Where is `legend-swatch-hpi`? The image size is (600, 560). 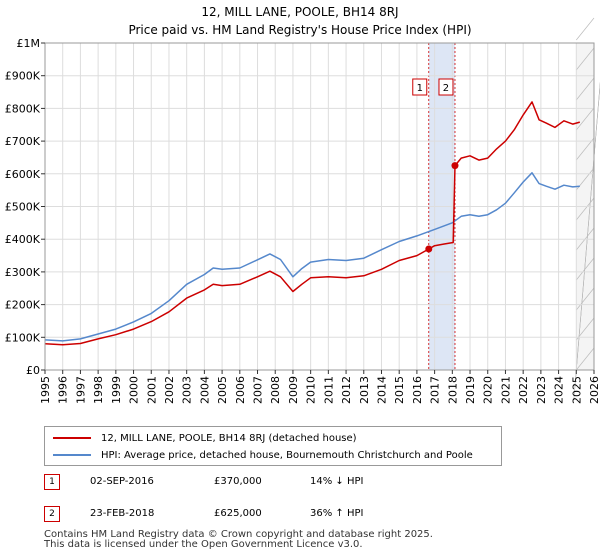
legend-swatch-hpi is located at coordinates (72, 455).